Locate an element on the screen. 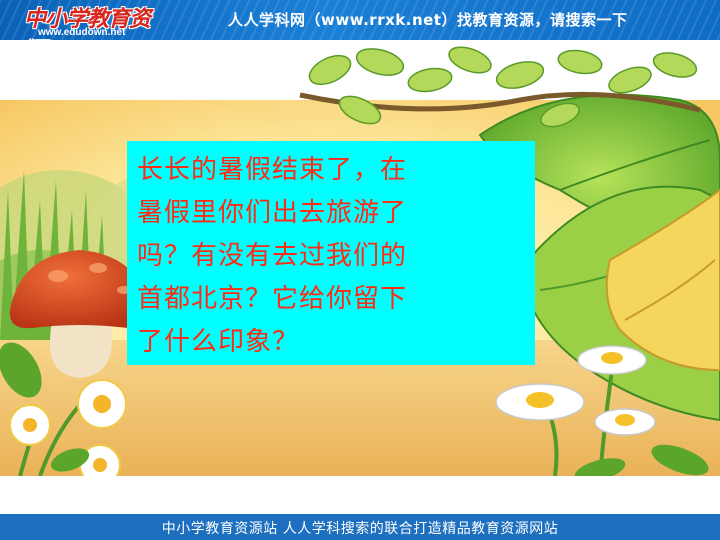 The width and height of the screenshot is (720, 540). header-stripes is located at coordinates (360, 20).